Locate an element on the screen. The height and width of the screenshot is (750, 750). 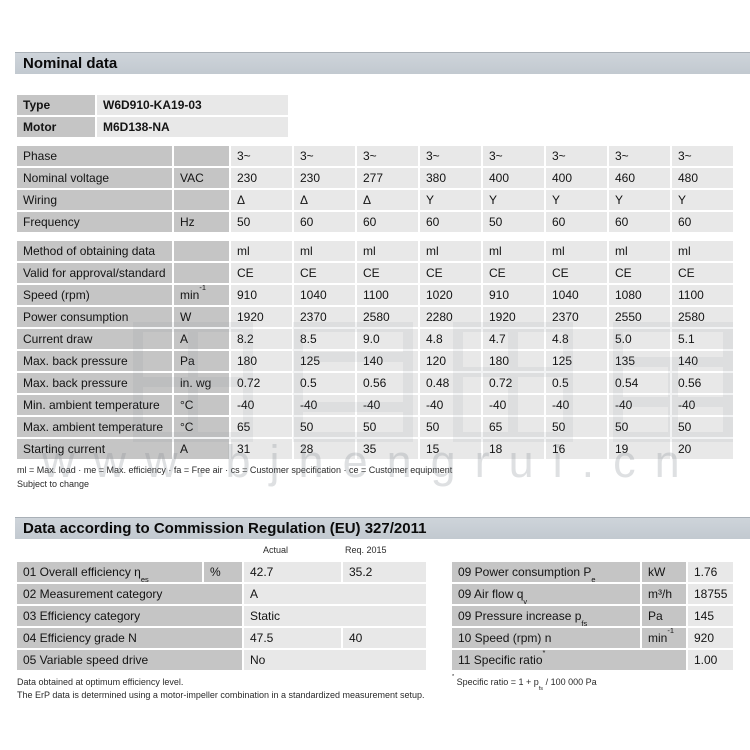
value-cell: Static is located at coordinates (335, 616).